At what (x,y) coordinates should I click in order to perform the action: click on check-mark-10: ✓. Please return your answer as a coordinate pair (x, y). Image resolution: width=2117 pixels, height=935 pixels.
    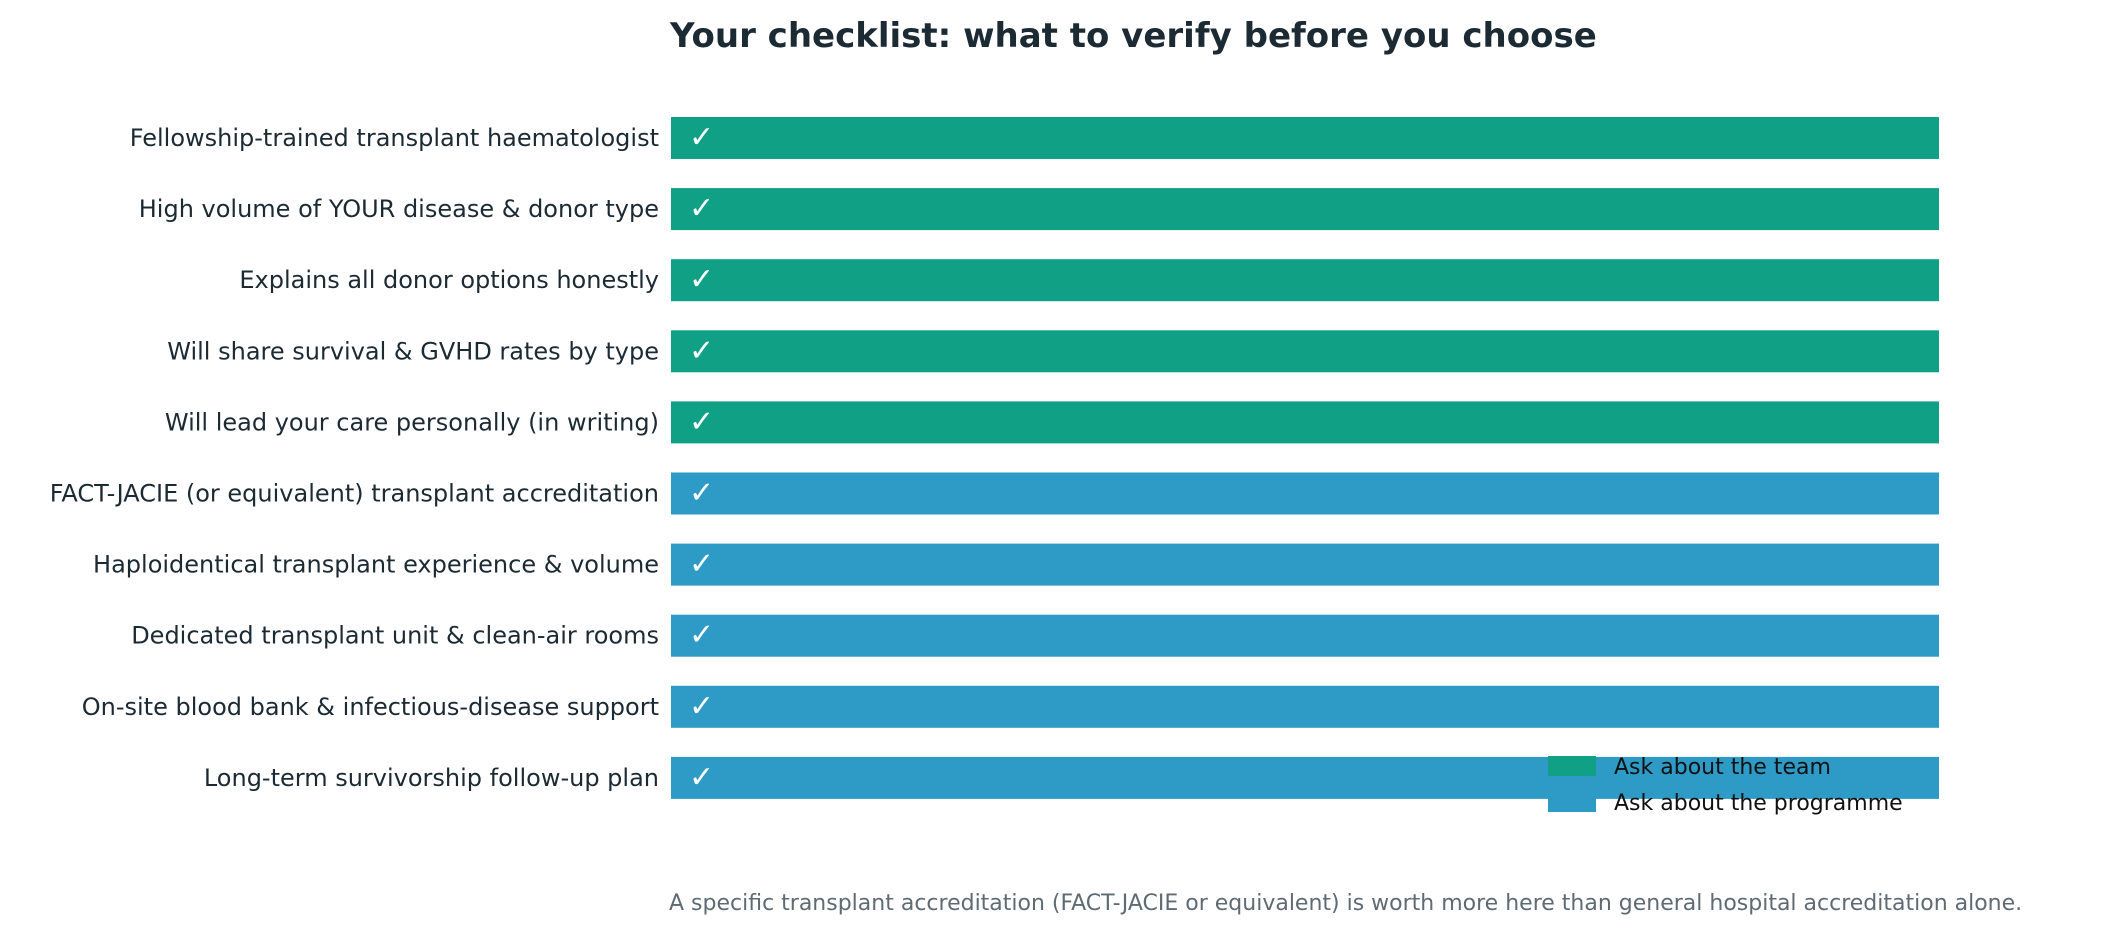
    Looking at the image, I should click on (701, 777).